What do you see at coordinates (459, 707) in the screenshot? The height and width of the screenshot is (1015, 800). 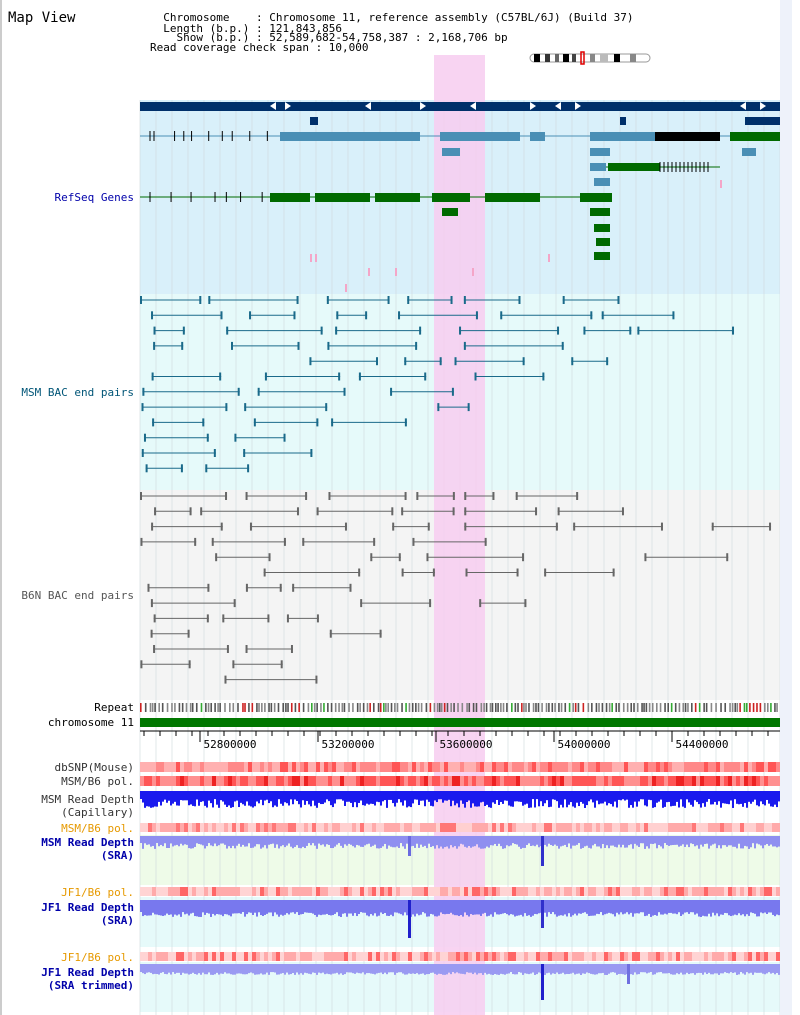 I see `repeat-track` at bounding box center [459, 707].